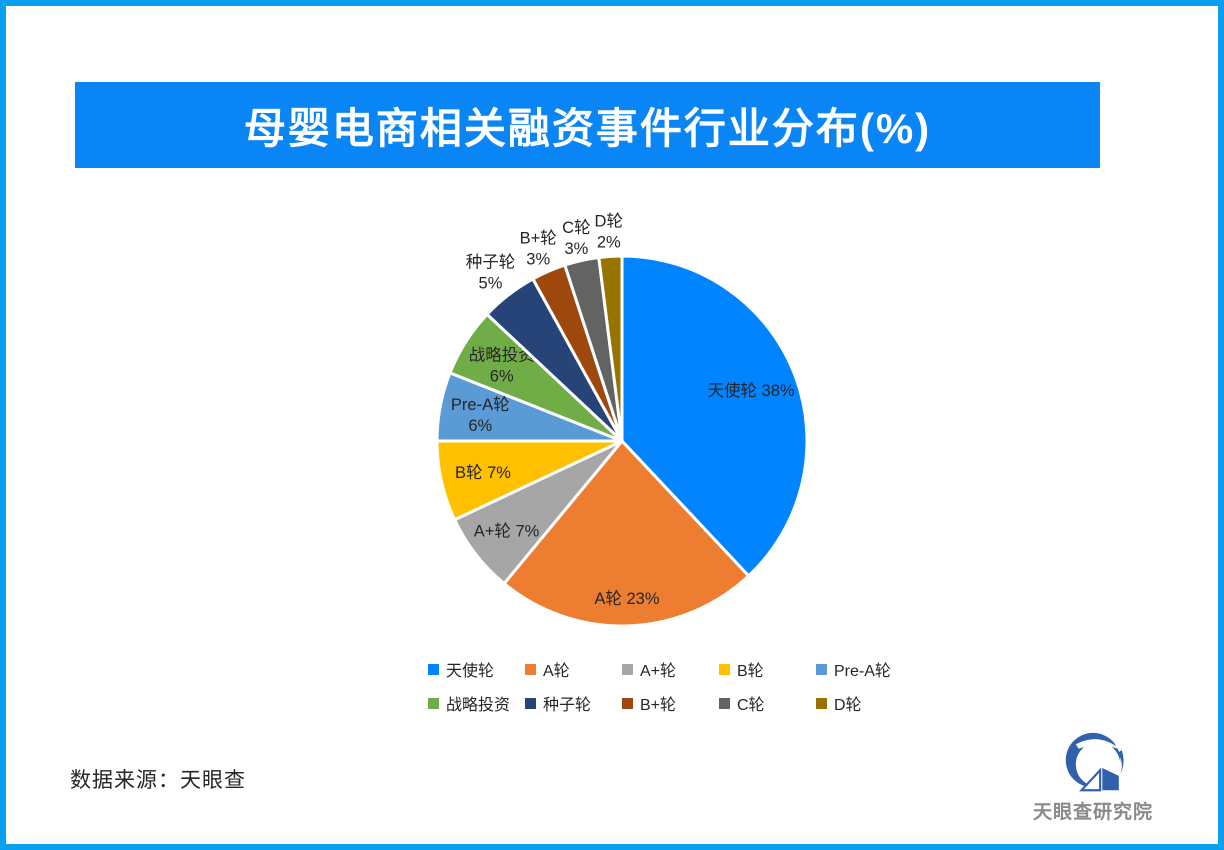  What do you see at coordinates (610, 348) in the screenshot?
I see `pie-slice-D轮` at bounding box center [610, 348].